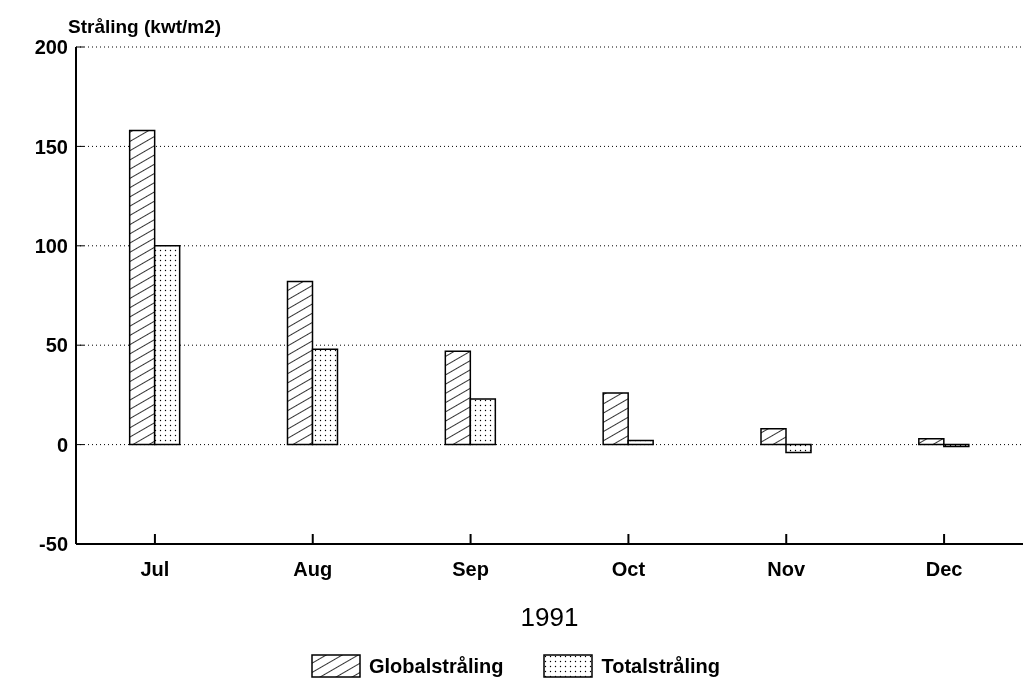 This screenshot has height=696, width=1033. Describe the element at coordinates (145, 27) in the screenshot. I see `y-axis-title: Stråling (kwt/m2)` at that location.